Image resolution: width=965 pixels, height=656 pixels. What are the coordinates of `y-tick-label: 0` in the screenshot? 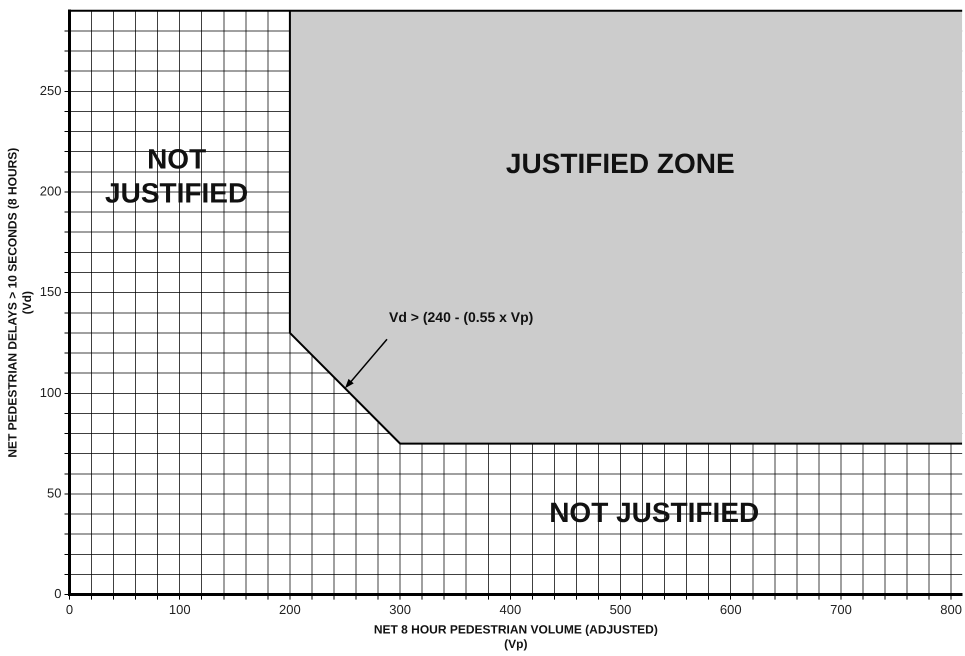 It's located at (58, 594).